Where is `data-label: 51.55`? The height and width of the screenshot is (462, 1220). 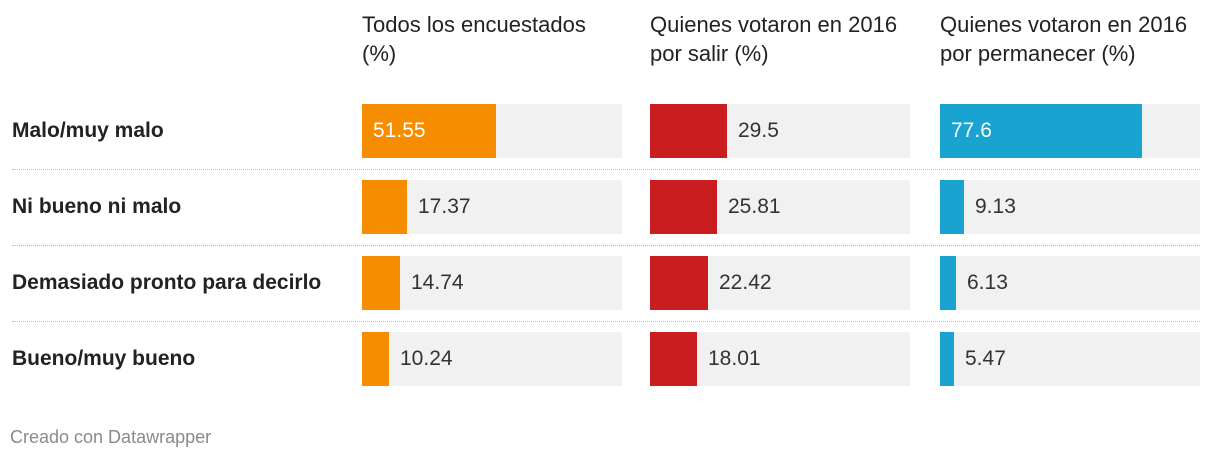
data-label: 51.55 is located at coordinates (399, 130).